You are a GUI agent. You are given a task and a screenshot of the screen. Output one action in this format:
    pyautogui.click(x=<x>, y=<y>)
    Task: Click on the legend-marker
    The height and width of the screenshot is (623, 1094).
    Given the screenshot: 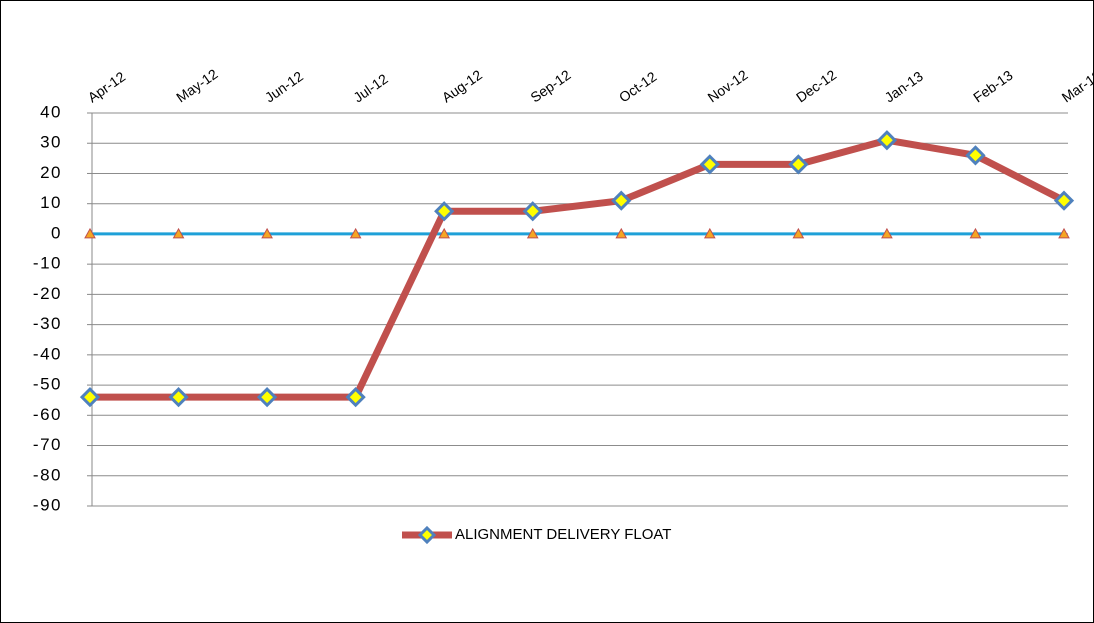 What is the action you would take?
    pyautogui.click(x=427, y=535)
    